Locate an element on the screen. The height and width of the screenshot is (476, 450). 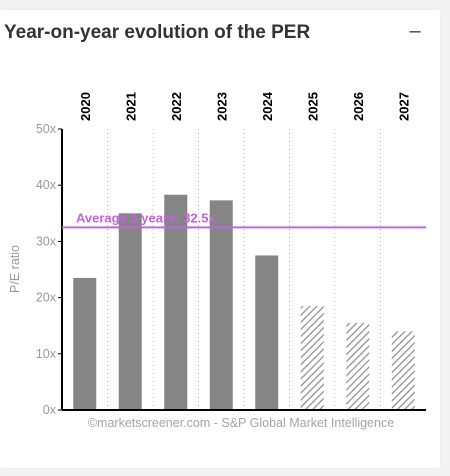
average-label: Average 5 years: 32.5x is located at coordinates (146, 217).